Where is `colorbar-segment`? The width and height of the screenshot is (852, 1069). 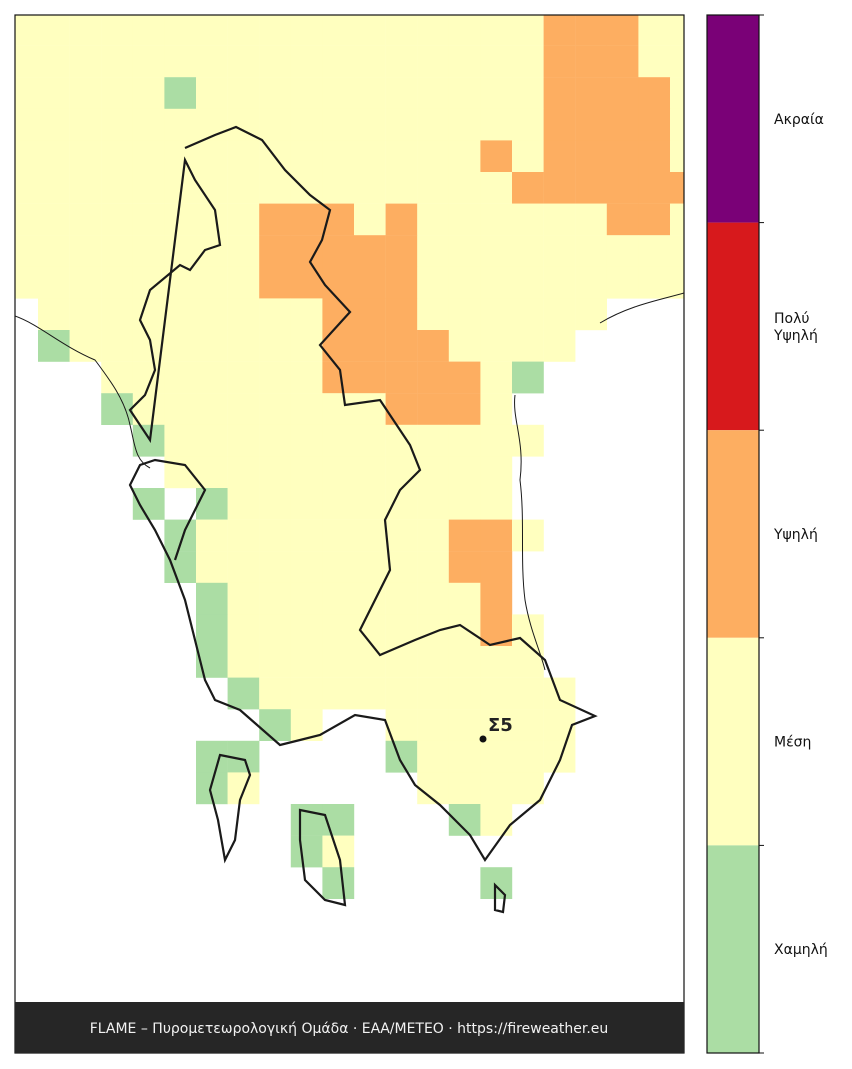 colorbar-segment is located at coordinates (733, 119).